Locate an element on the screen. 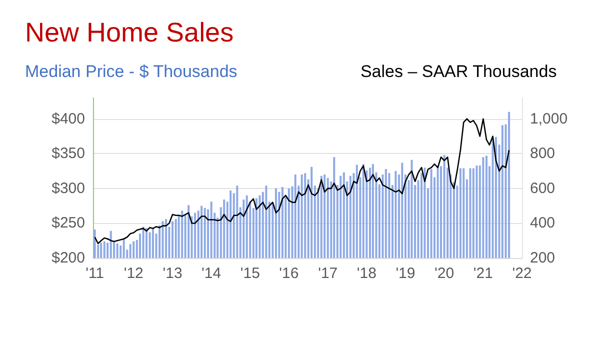 Image resolution: width=600 pixels, height=338 pixels. chart-title: New Home Sales is located at coordinates (129, 33).